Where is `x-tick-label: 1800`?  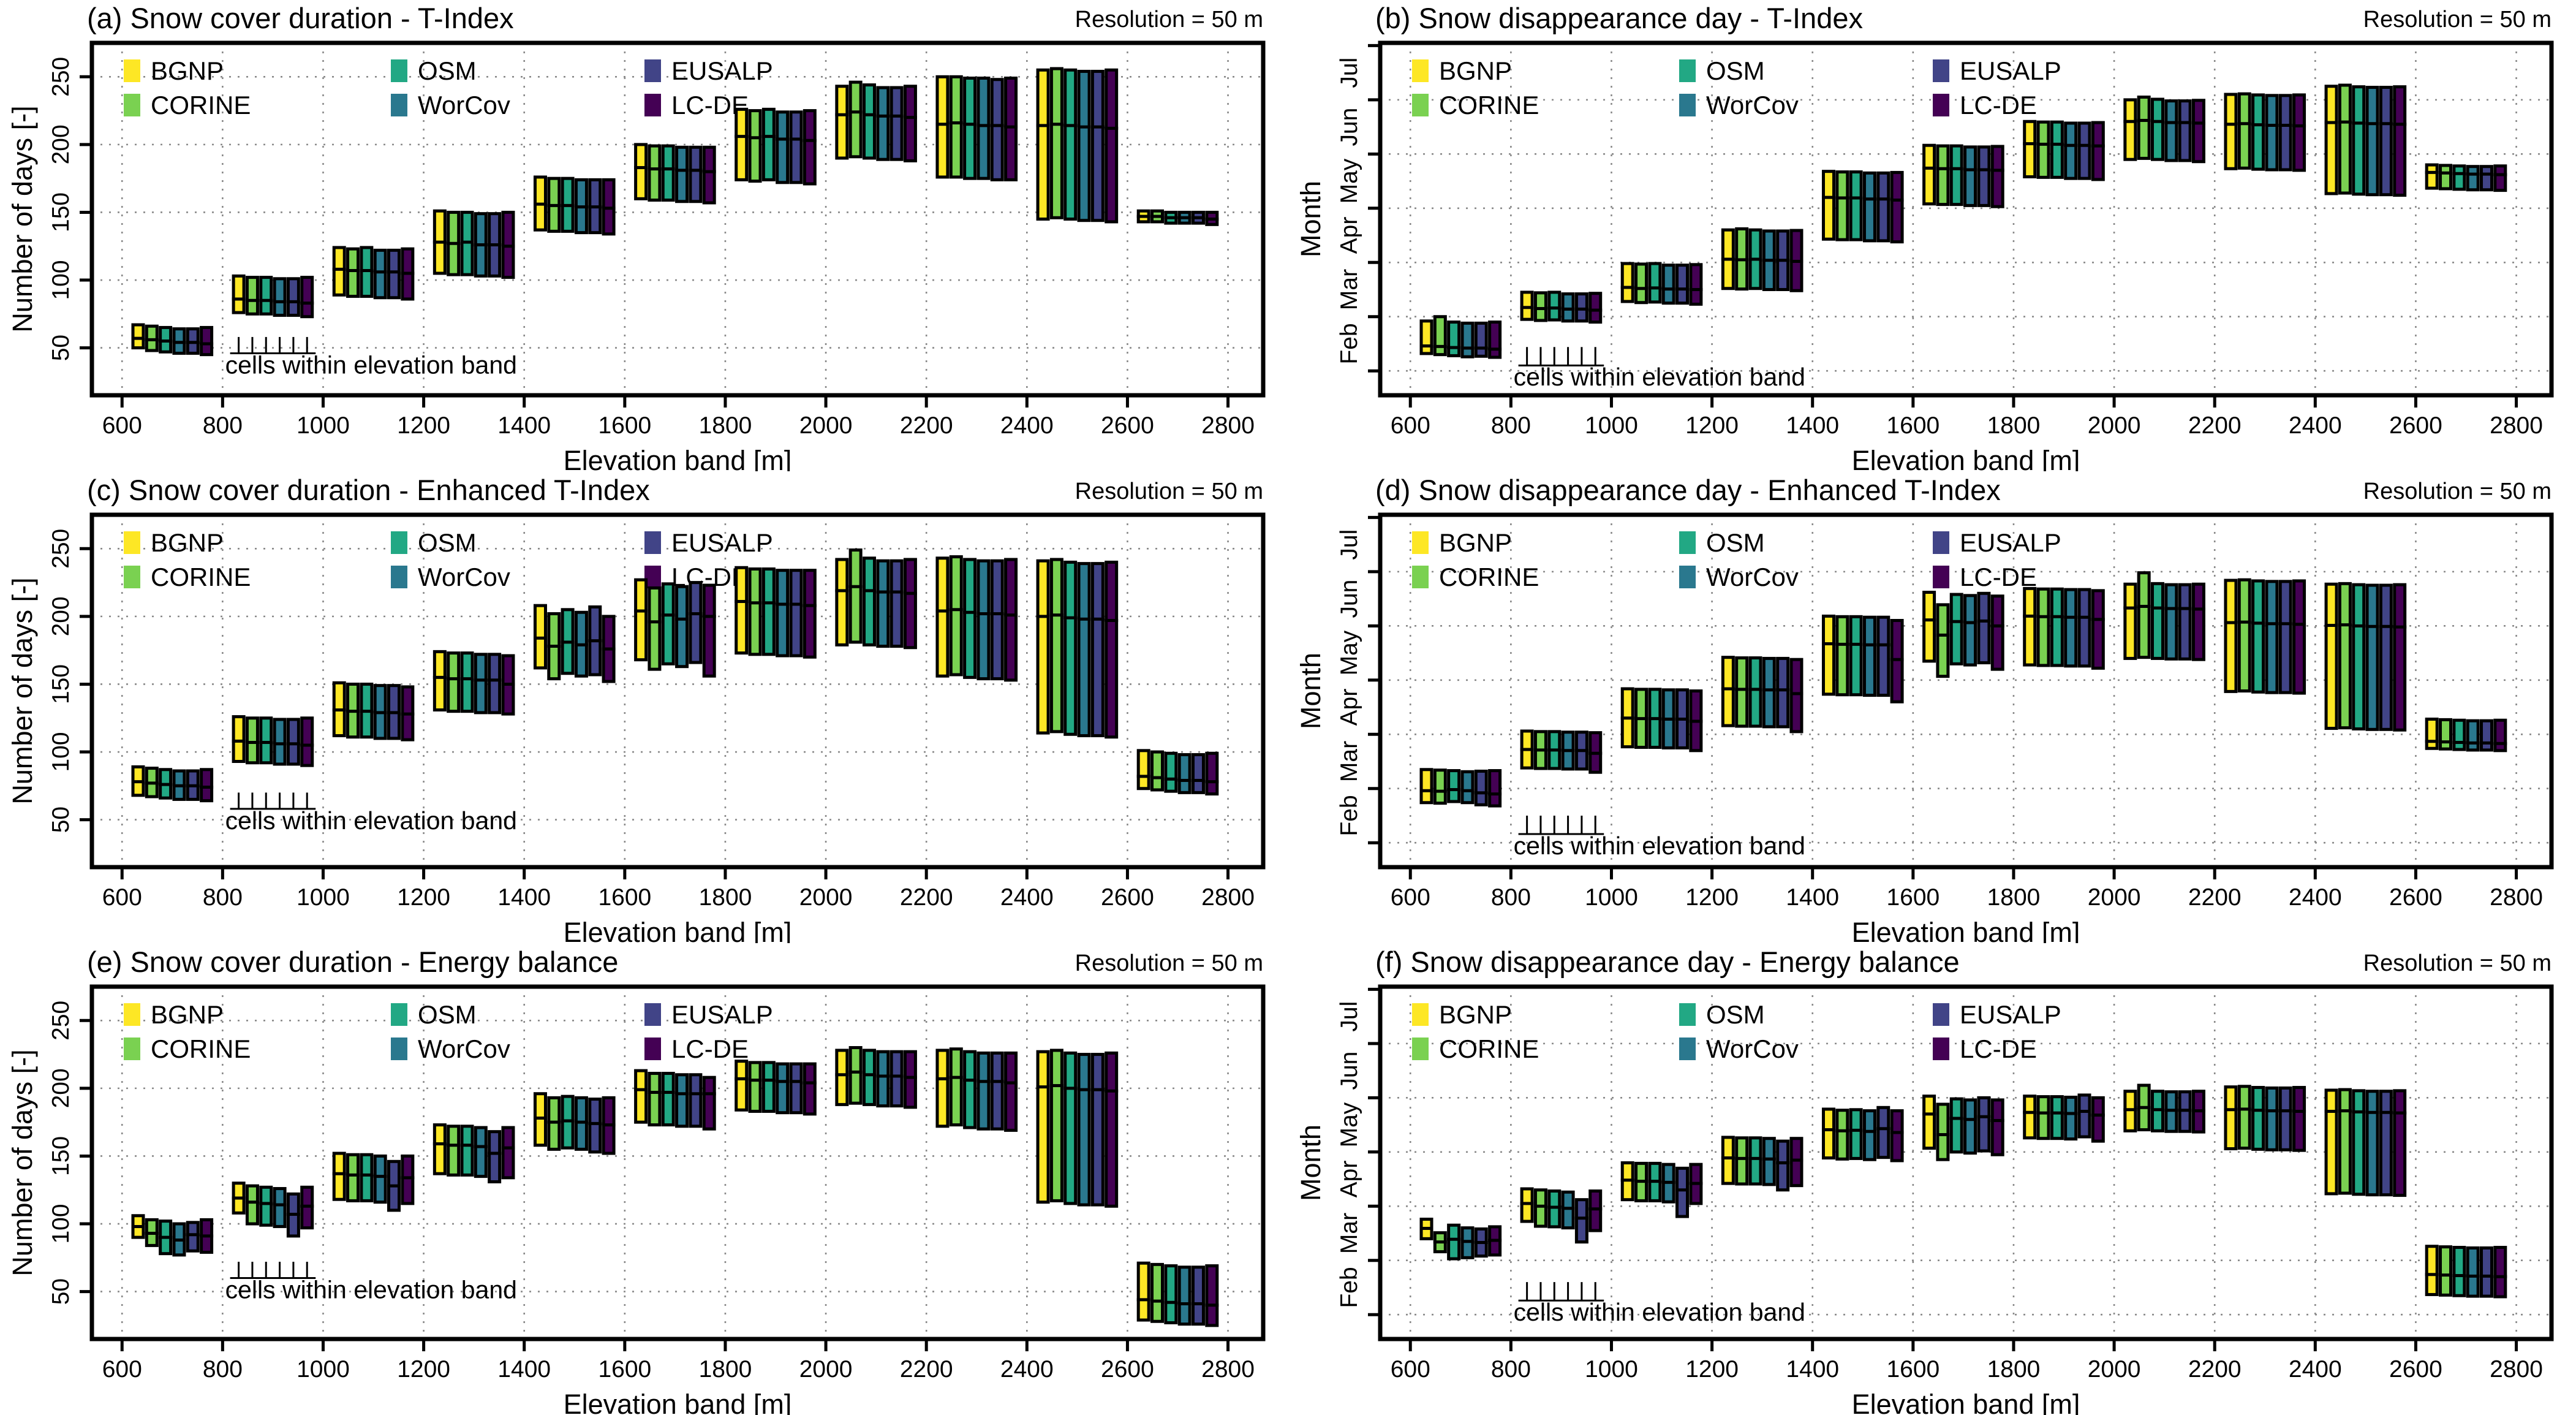 x-tick-label: 1800 is located at coordinates (2014, 897).